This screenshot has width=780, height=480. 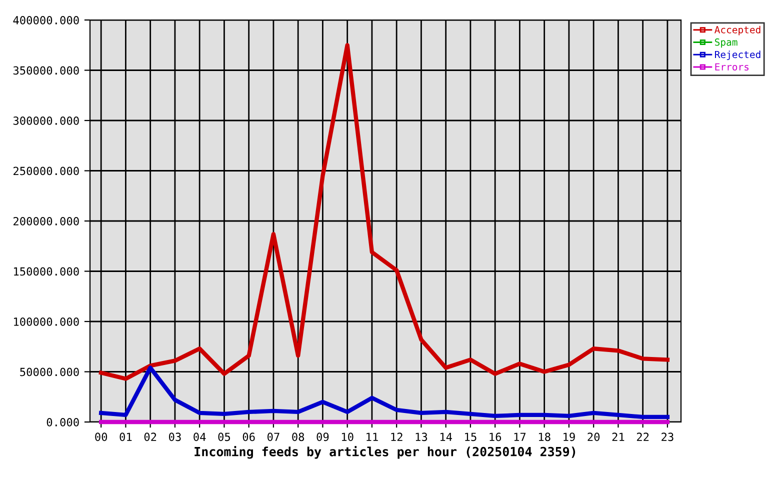 I want to click on y-tick-label: 100000.000, so click(x=46, y=322).